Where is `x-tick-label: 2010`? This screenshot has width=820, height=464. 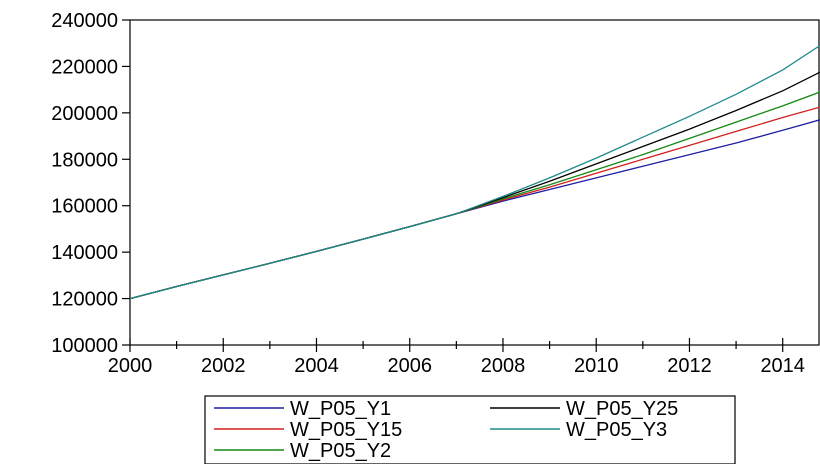 x-tick-label: 2010 is located at coordinates (596, 366).